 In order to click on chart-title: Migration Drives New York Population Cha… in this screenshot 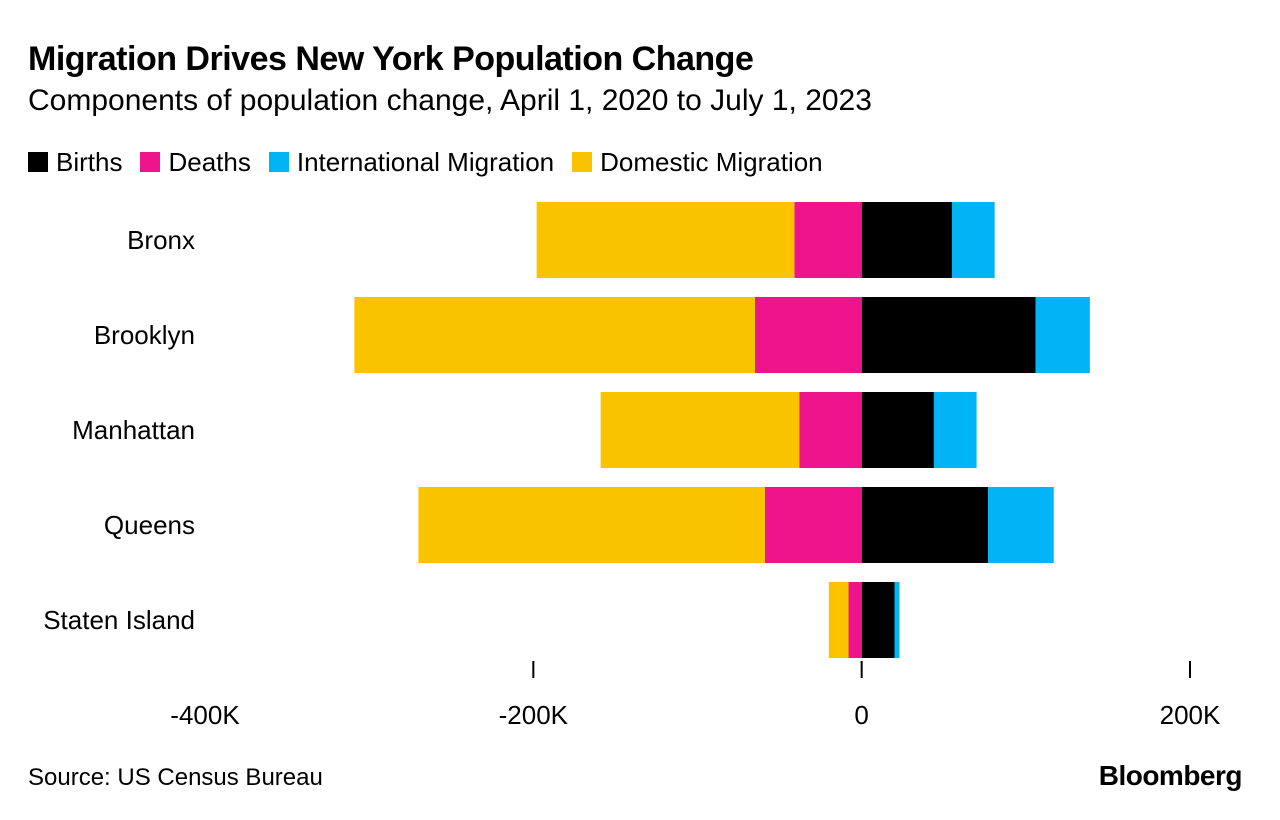, I will do `click(391, 59)`.